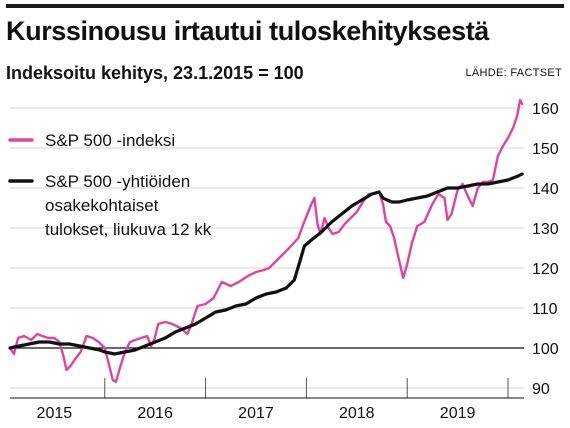 This screenshot has width=570, height=428. What do you see at coordinates (102, 205) in the screenshot?
I see `legend-label-sp500-eps: osakekohtaiset` at bounding box center [102, 205].